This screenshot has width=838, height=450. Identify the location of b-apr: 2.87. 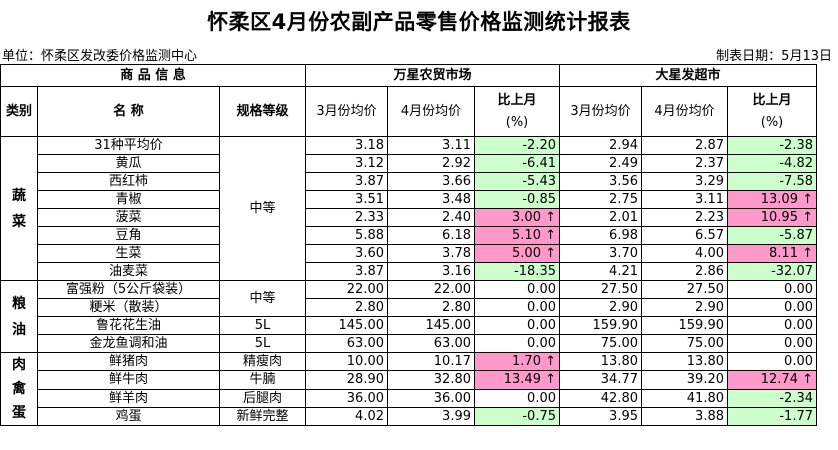
(684, 145).